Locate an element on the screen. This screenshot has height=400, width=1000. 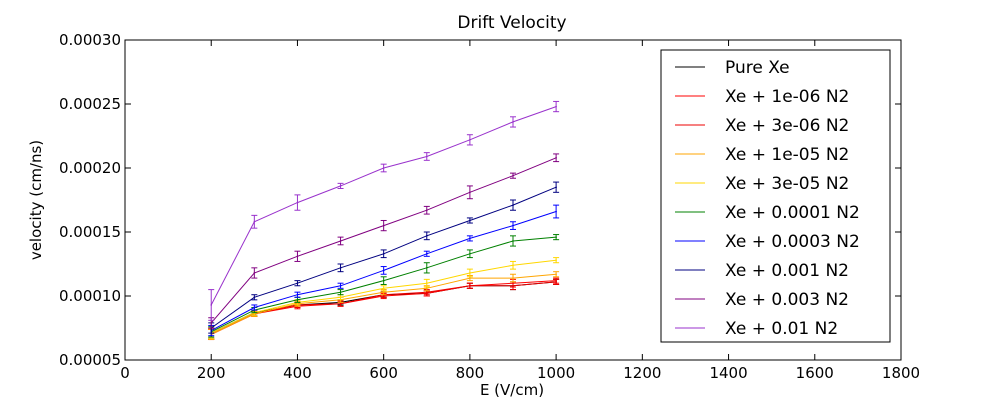
x-tick-label: 1600 is located at coordinates (815, 373).